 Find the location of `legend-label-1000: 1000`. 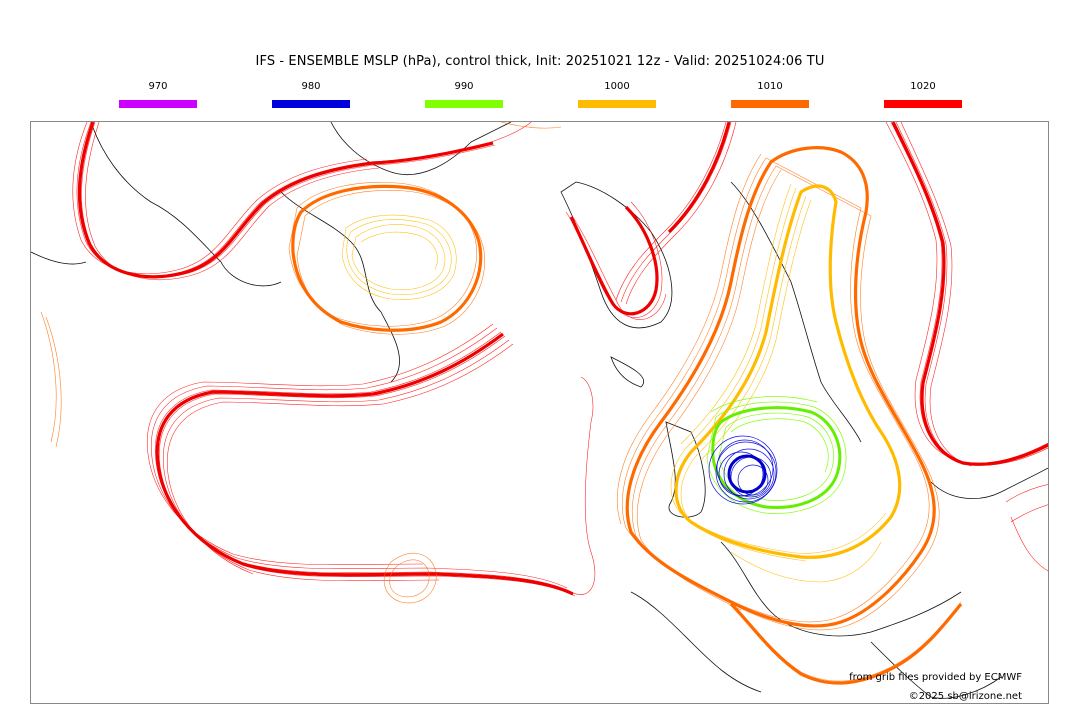

legend-label-1000: 1000 is located at coordinates (617, 86).